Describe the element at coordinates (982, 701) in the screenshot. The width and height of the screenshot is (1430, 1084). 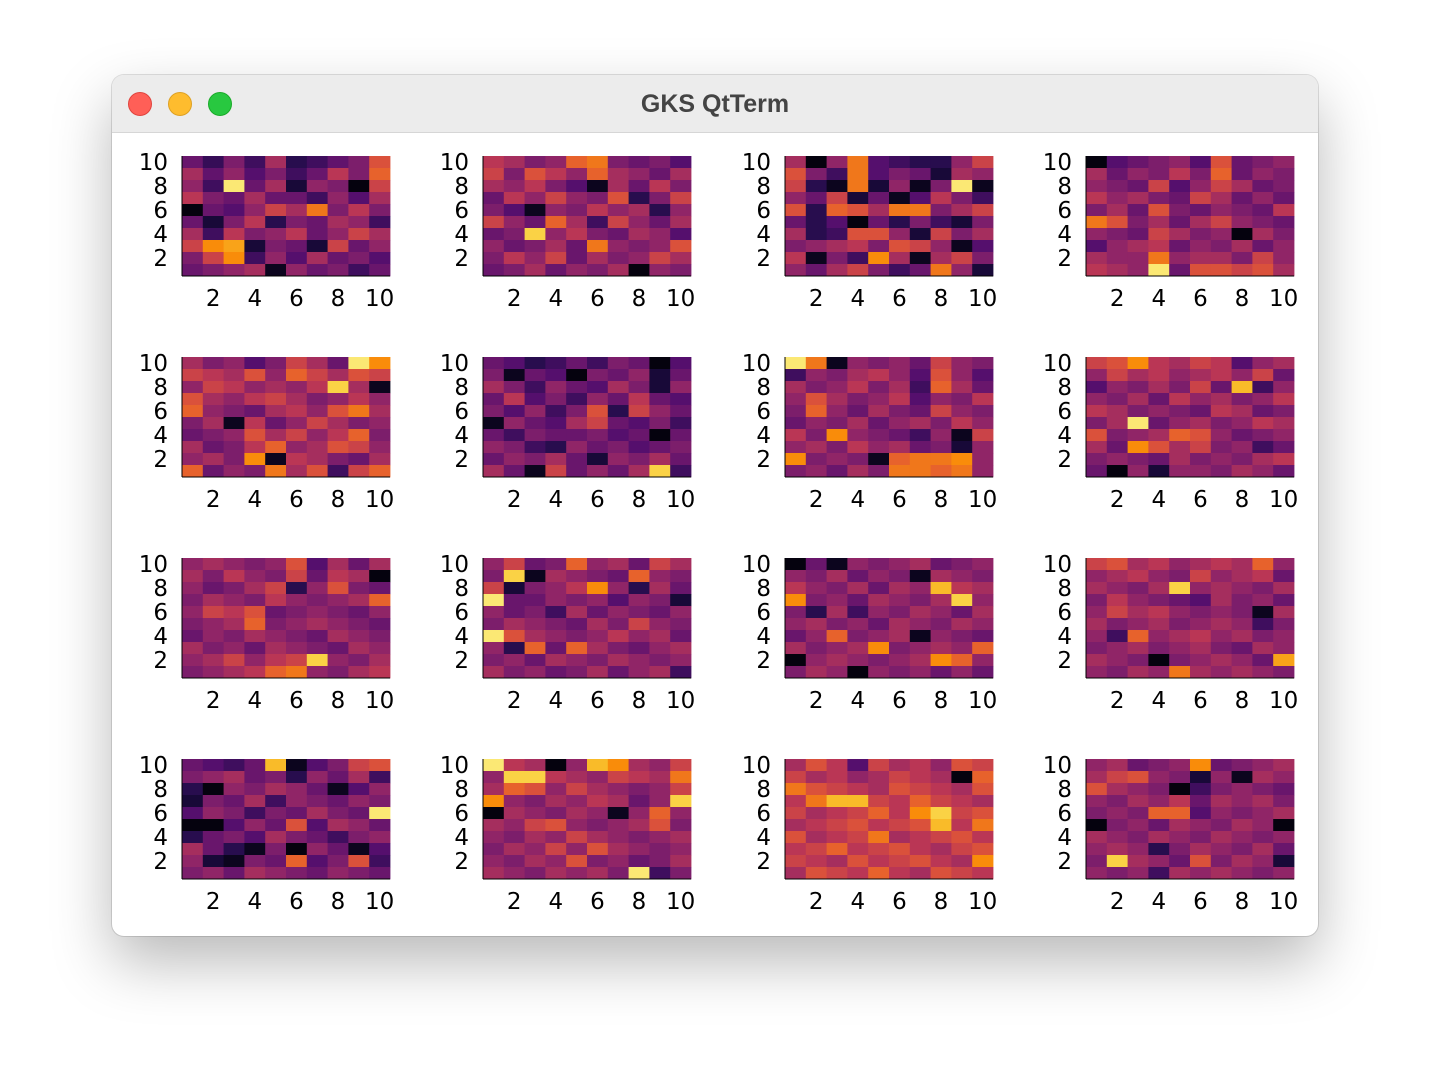
I see `x-tick-label: 10` at that location.